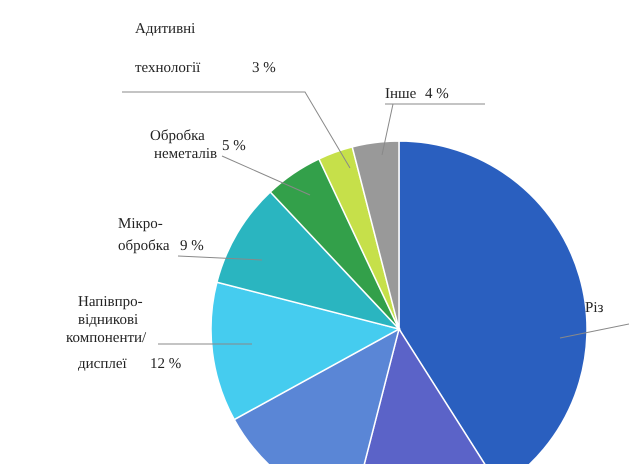 Image resolution: width=629 pixels, height=464 pixels. Describe the element at coordinates (594, 308) in the screenshot. I see `slice-label: Різ` at that location.